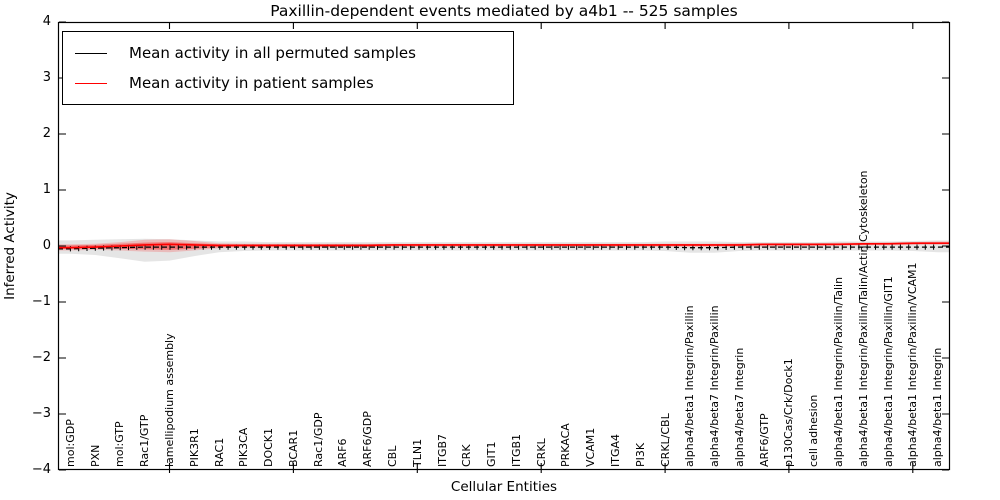 The width and height of the screenshot is (1000, 500). Describe the element at coordinates (467, 455) in the screenshot. I see `x-tick-label: CRK` at that location.